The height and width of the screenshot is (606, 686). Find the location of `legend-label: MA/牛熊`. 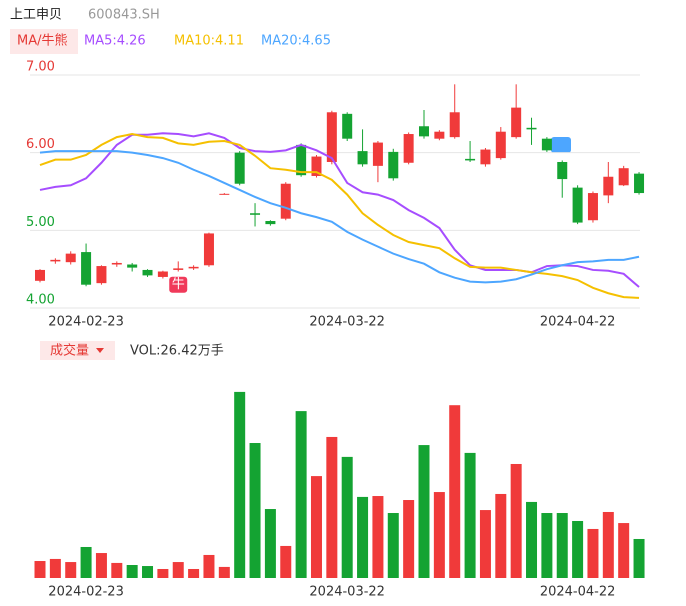

legend-label: MA/牛熊 is located at coordinates (42, 41).